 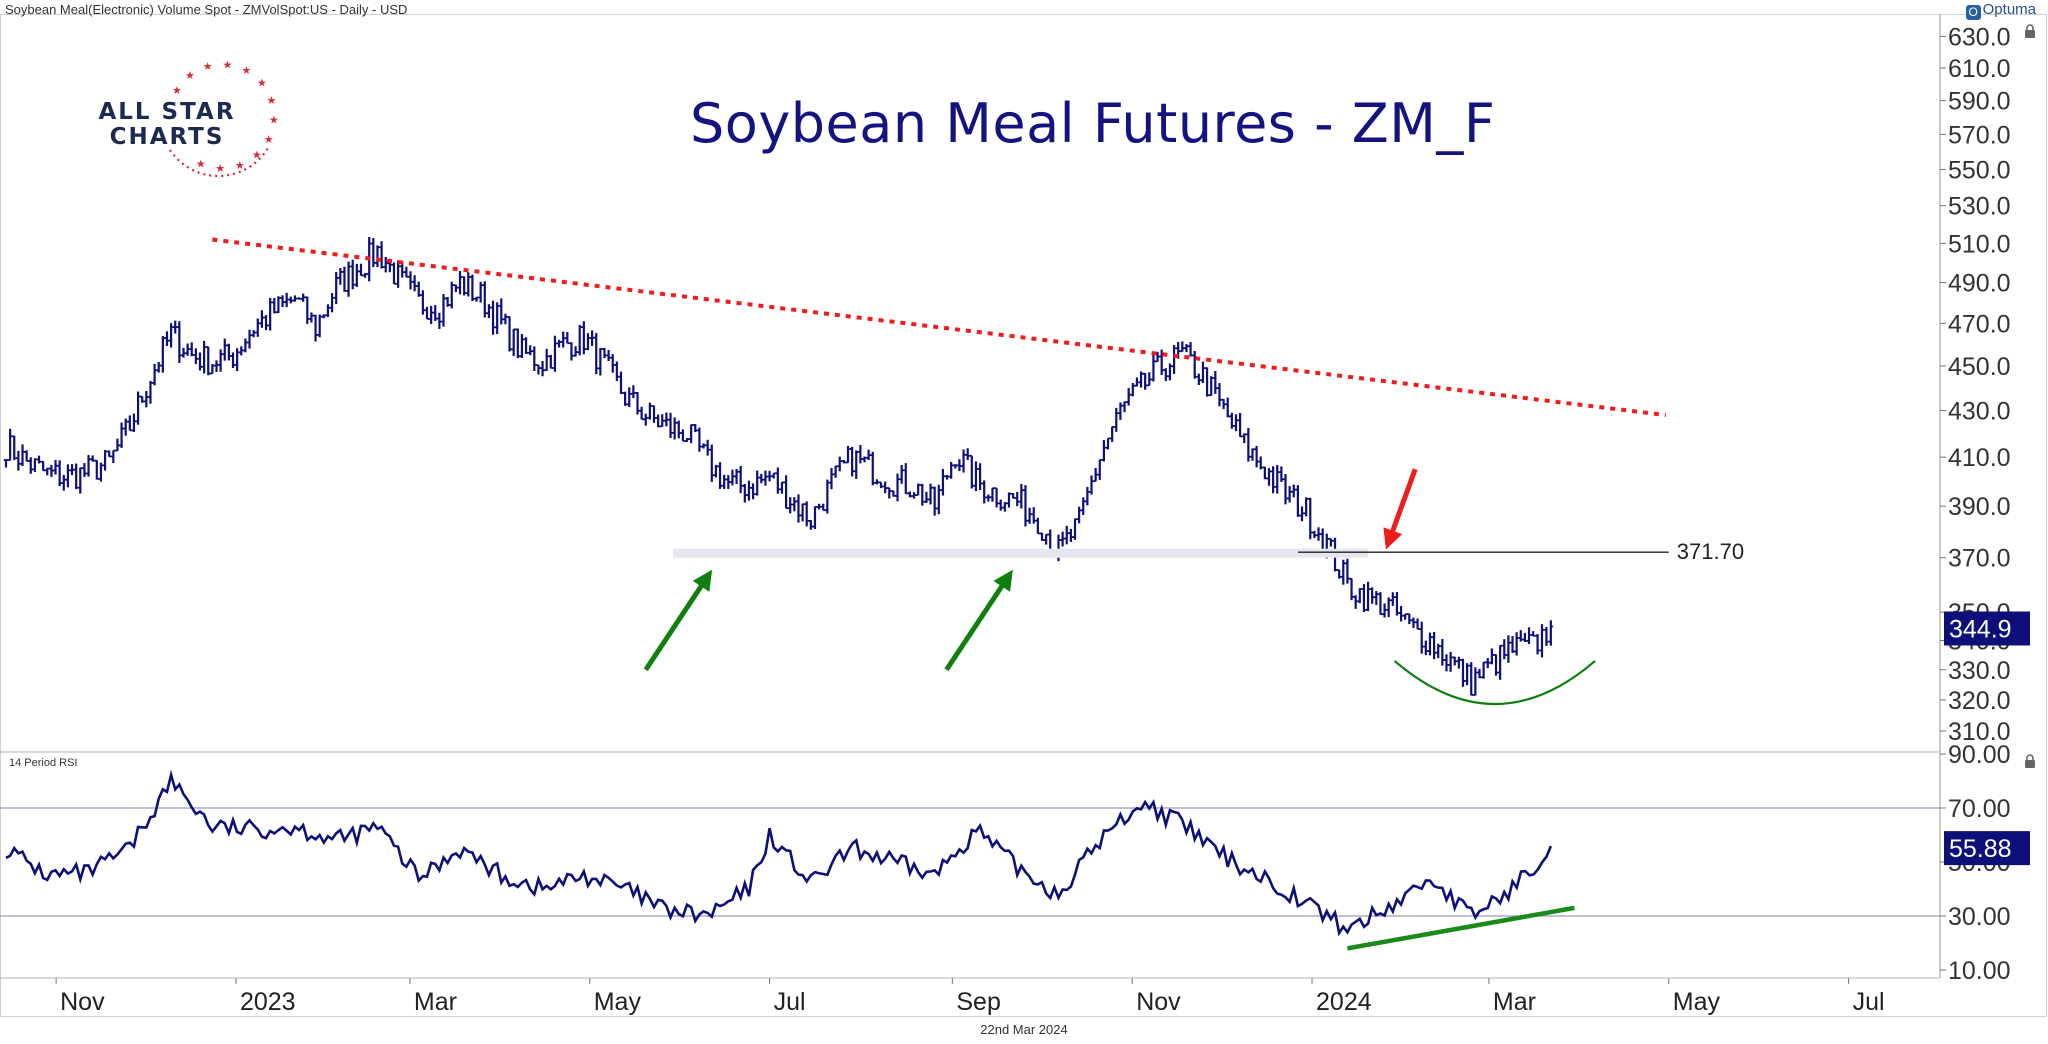 I want to click on price-y-tick-label: 530.0, so click(x=1979, y=207).